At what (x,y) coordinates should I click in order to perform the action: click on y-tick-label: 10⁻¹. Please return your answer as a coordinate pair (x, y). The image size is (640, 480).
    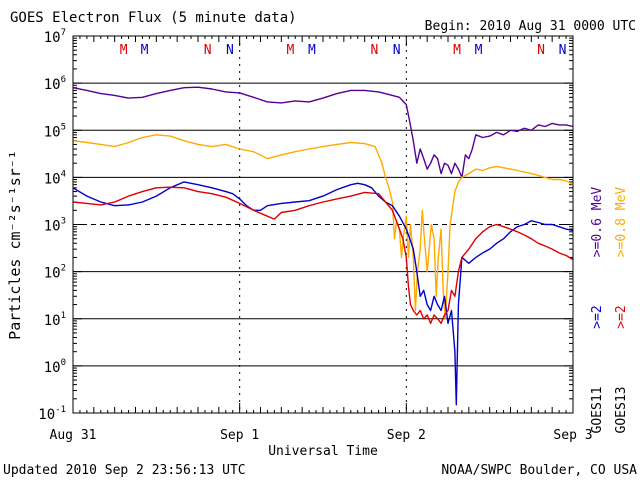
    Looking at the image, I should click on (52, 414).